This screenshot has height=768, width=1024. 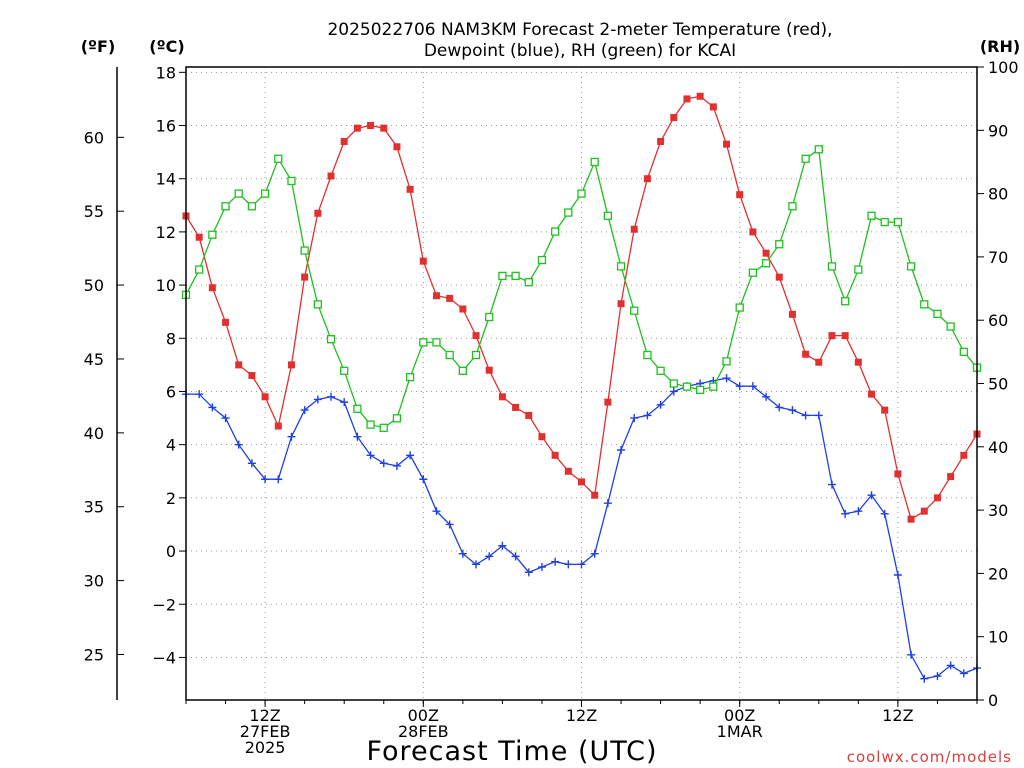 What do you see at coordinates (264, 715) in the screenshot?
I see `x-tick-label: 12Z` at bounding box center [264, 715].